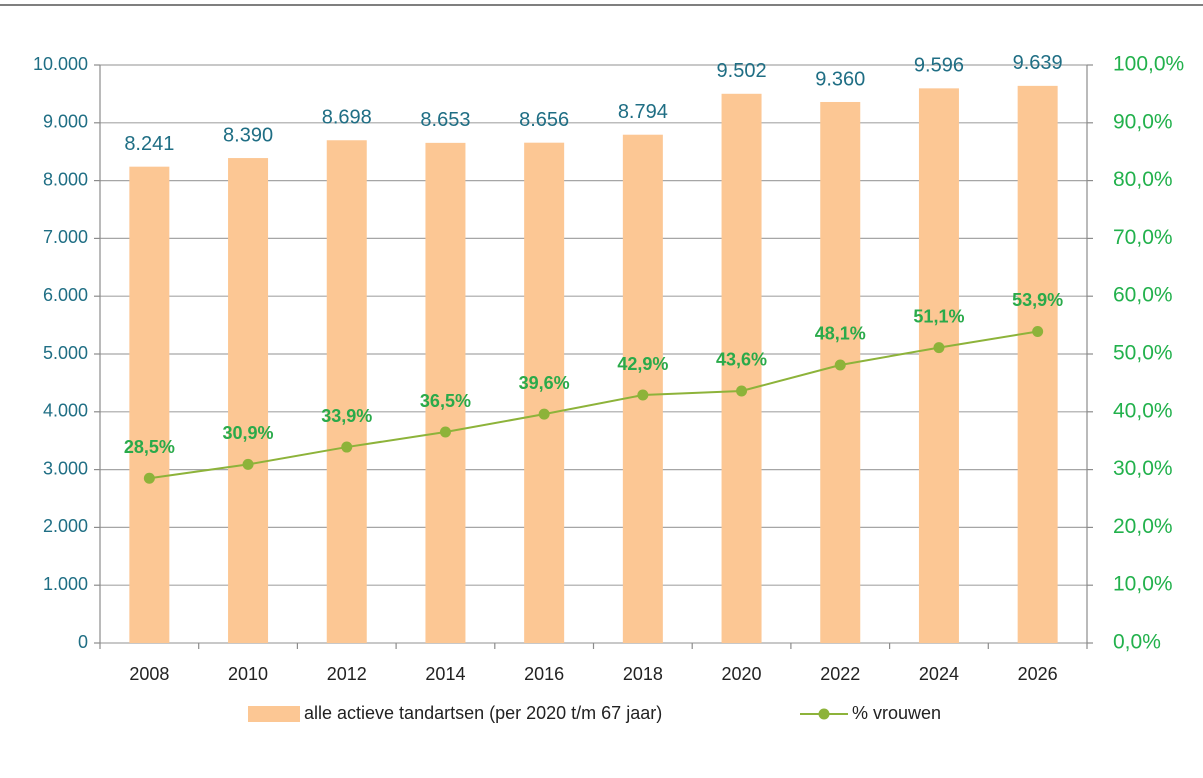  Describe the element at coordinates (1143, 410) in the screenshot. I see `y2-tick-label: 40,0%` at that location.